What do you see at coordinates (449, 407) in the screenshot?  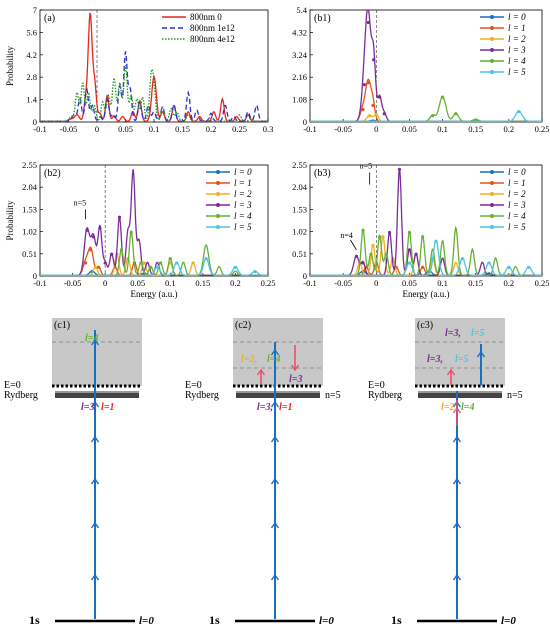 I see `l-label-rydberg: l=2,` at bounding box center [449, 407].